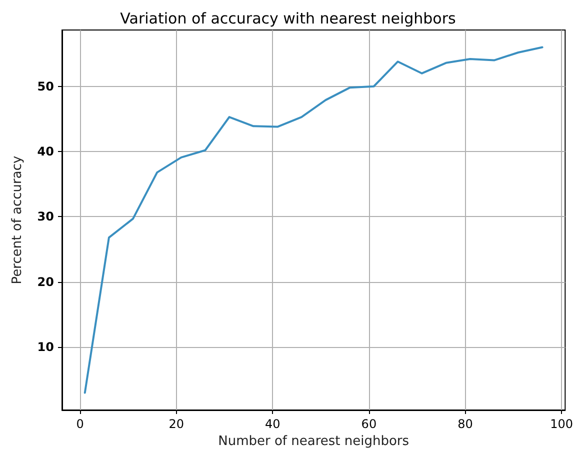 The height and width of the screenshot is (455, 576). Describe the element at coordinates (369, 424) in the screenshot. I see `x-tick-label: 60` at that location.